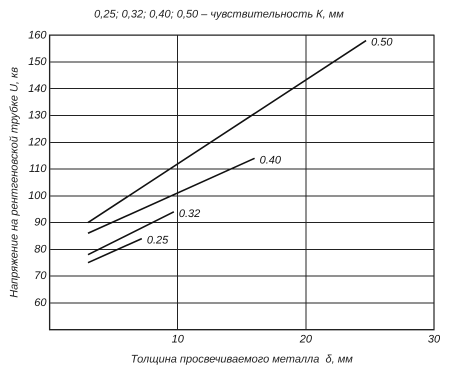 The image size is (452, 374). Describe the element at coordinates (158, 240) in the screenshot. I see `series-label: 0.25` at that location.